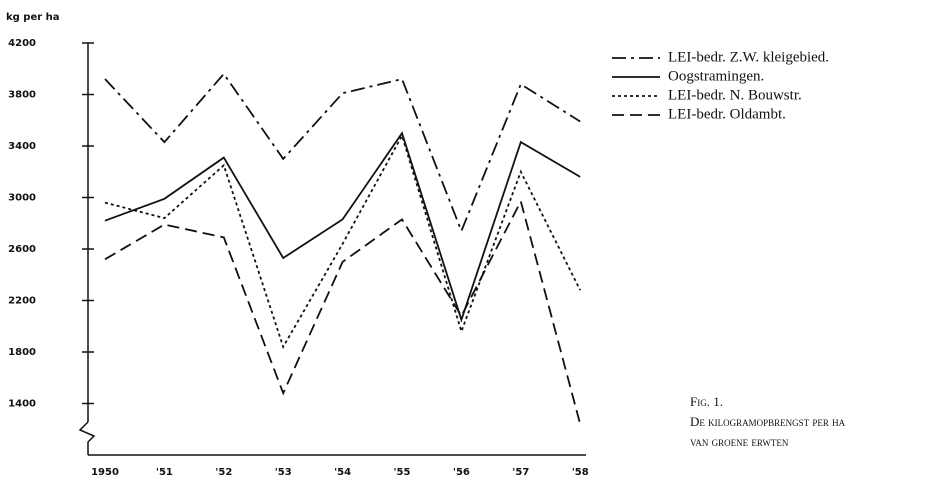  What do you see at coordinates (33, 17) in the screenshot?
I see `y-axis-label: kg per ha` at bounding box center [33, 17].